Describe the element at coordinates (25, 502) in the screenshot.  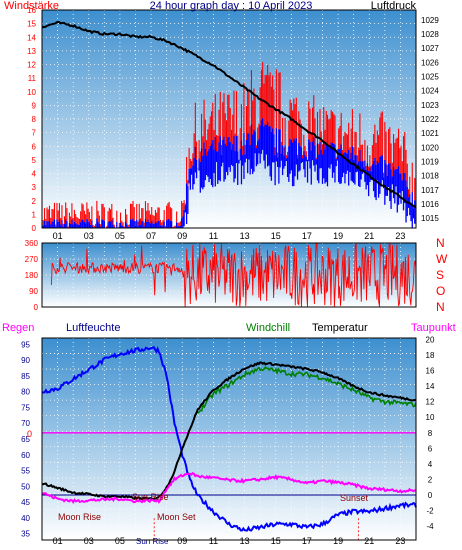
I see `humidity-tick-45: 45` at that location.